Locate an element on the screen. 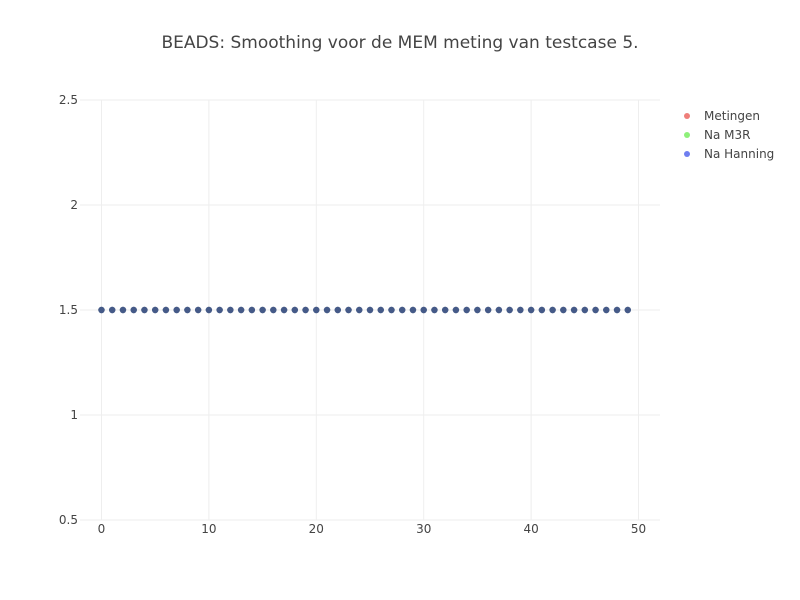 This screenshot has width=800, height=600. y-tick-label: 1.5 is located at coordinates (68, 310).